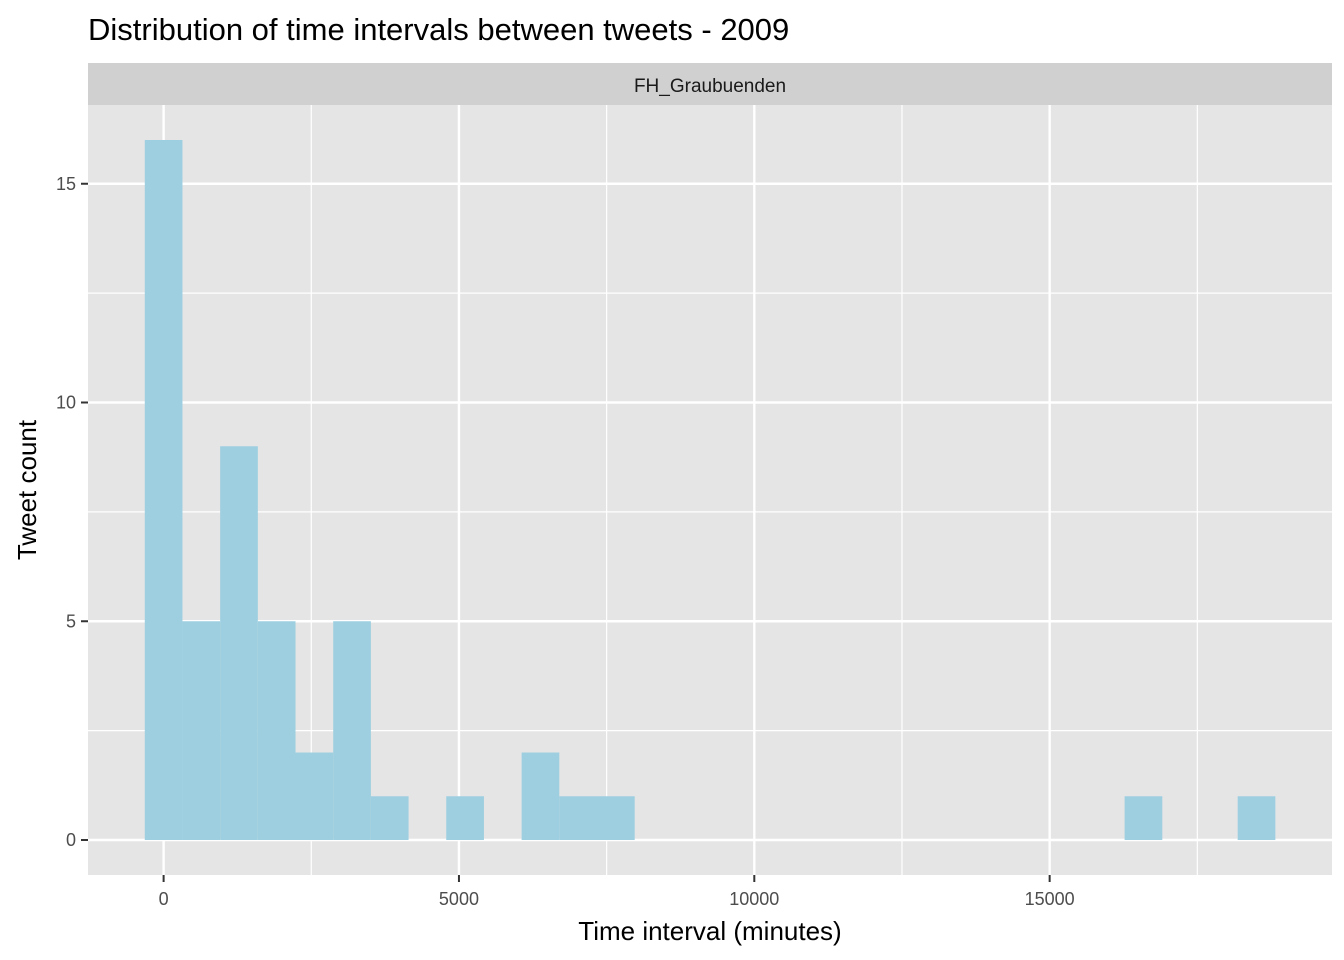 This screenshot has width=1344, height=960. What do you see at coordinates (1050, 899) in the screenshot?
I see `x-tick-label: 15000` at bounding box center [1050, 899].